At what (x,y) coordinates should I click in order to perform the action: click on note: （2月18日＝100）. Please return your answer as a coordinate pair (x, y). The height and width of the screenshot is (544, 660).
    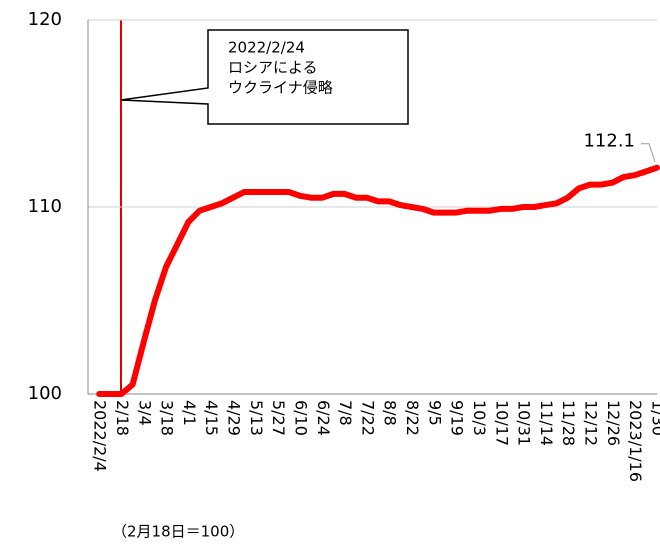
    Looking at the image, I should click on (178, 532).